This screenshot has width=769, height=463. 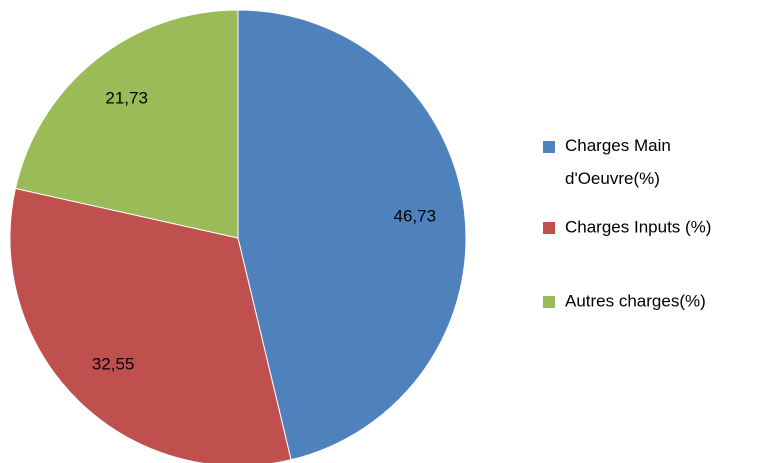 What do you see at coordinates (126, 124) in the screenshot?
I see `pie-slice` at bounding box center [126, 124].